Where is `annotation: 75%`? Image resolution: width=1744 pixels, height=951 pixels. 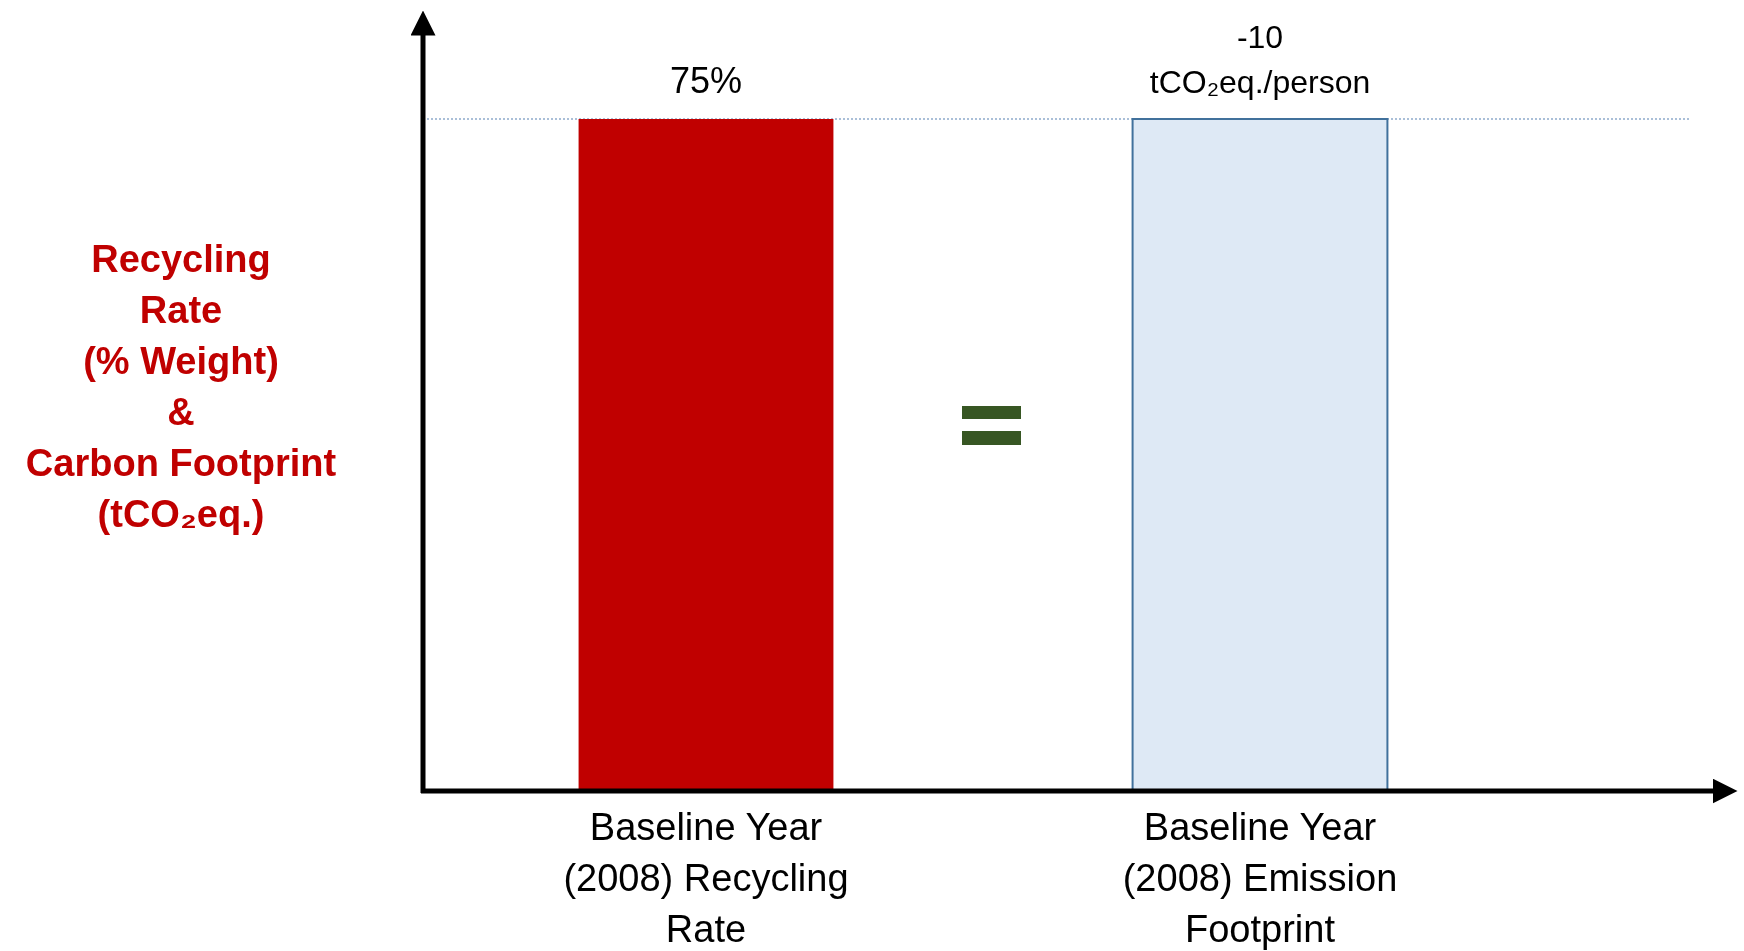
annotation: 75% is located at coordinates (706, 80).